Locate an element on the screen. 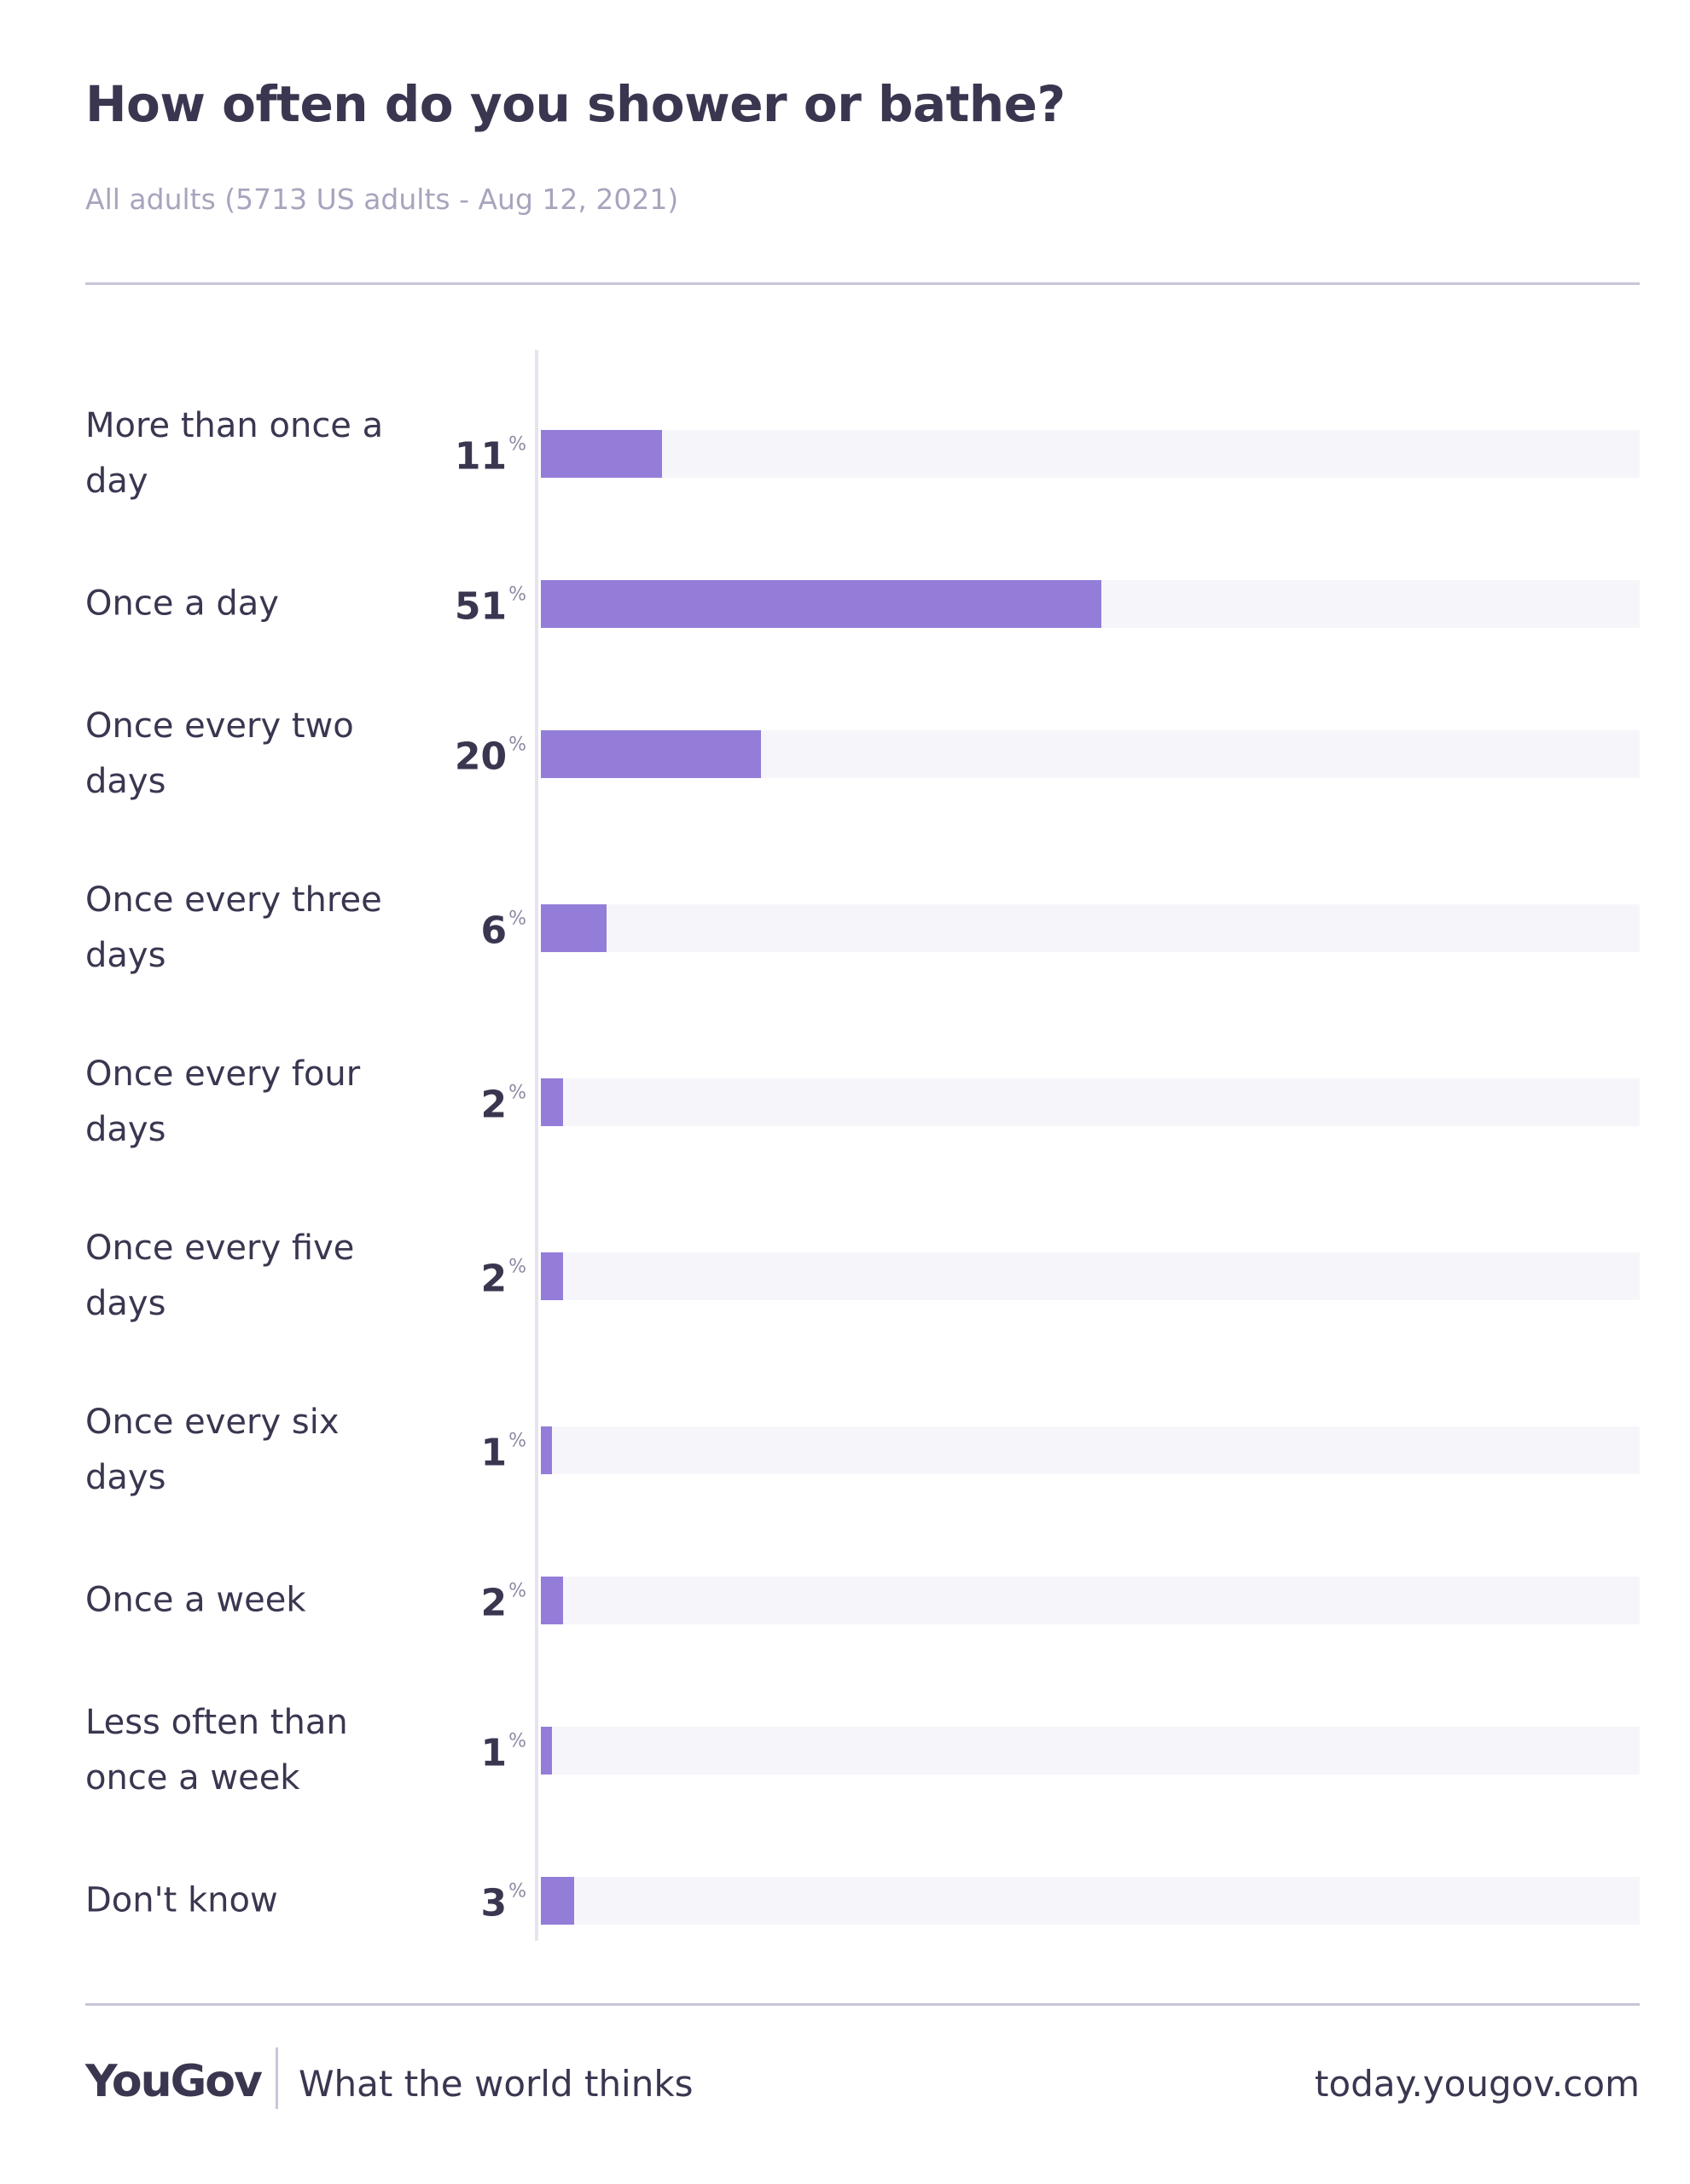  chart-title: How often do you shower or bathe? is located at coordinates (575, 104).